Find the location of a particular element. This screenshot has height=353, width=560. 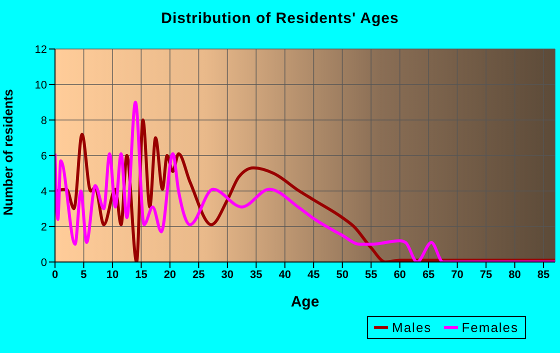

x-tick-label: 65 is located at coordinates (428, 274).